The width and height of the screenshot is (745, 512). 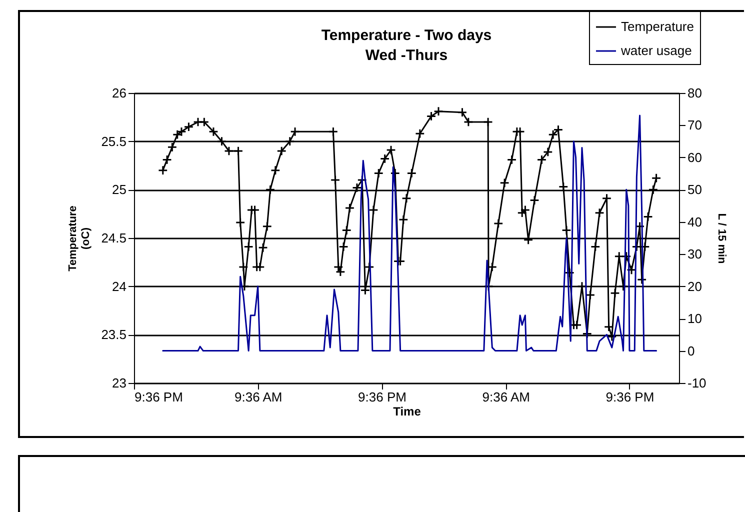 I want to click on y2-tick-label: 60, so click(x=695, y=157).